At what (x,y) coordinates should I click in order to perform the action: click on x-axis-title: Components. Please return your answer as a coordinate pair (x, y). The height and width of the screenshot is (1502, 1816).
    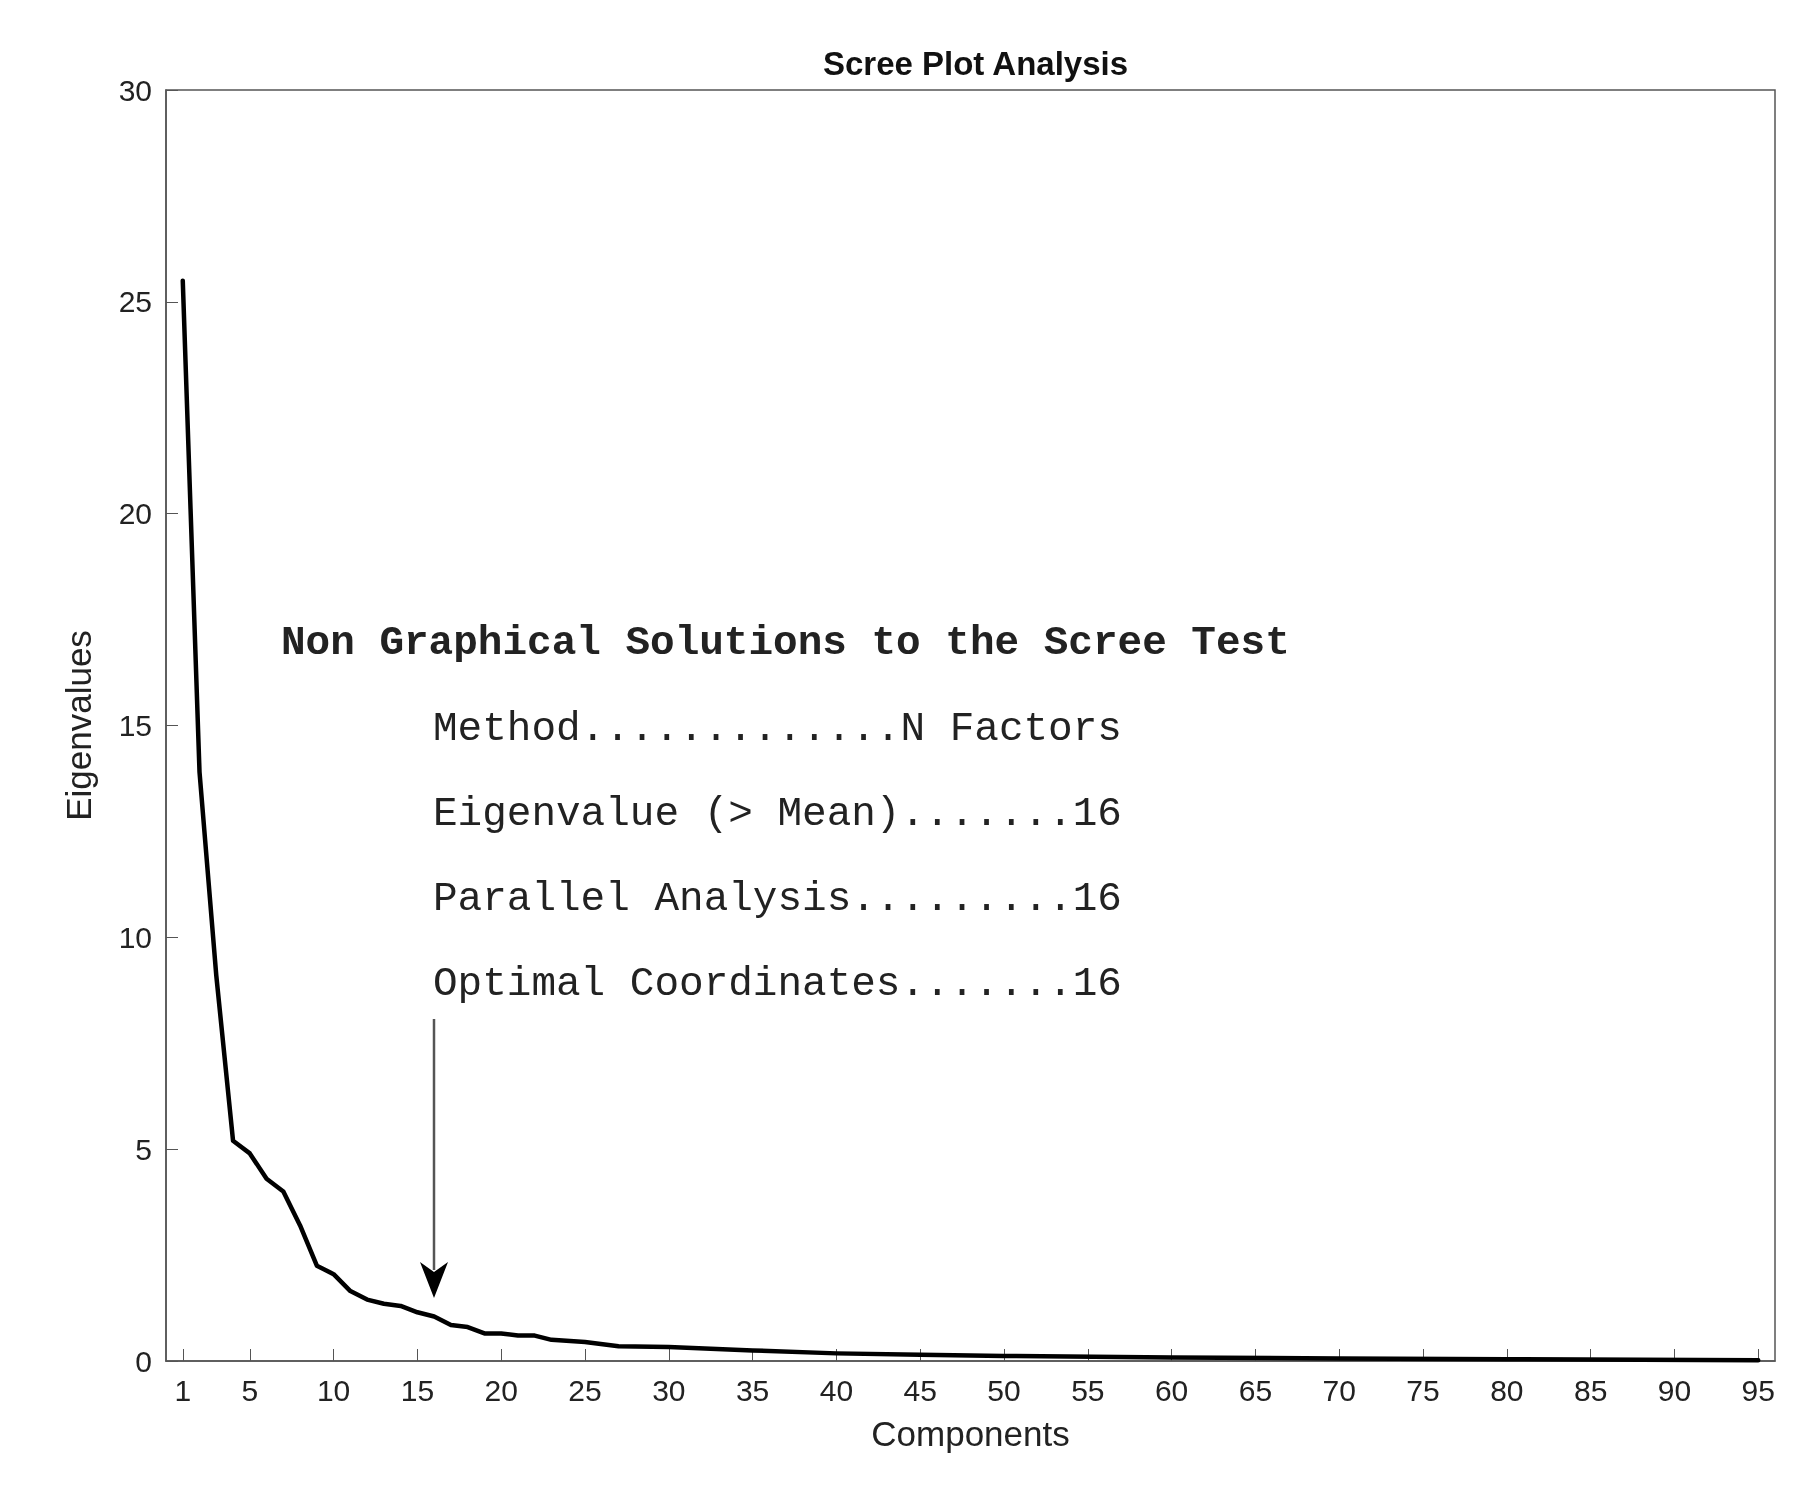
    Looking at the image, I should click on (970, 1433).